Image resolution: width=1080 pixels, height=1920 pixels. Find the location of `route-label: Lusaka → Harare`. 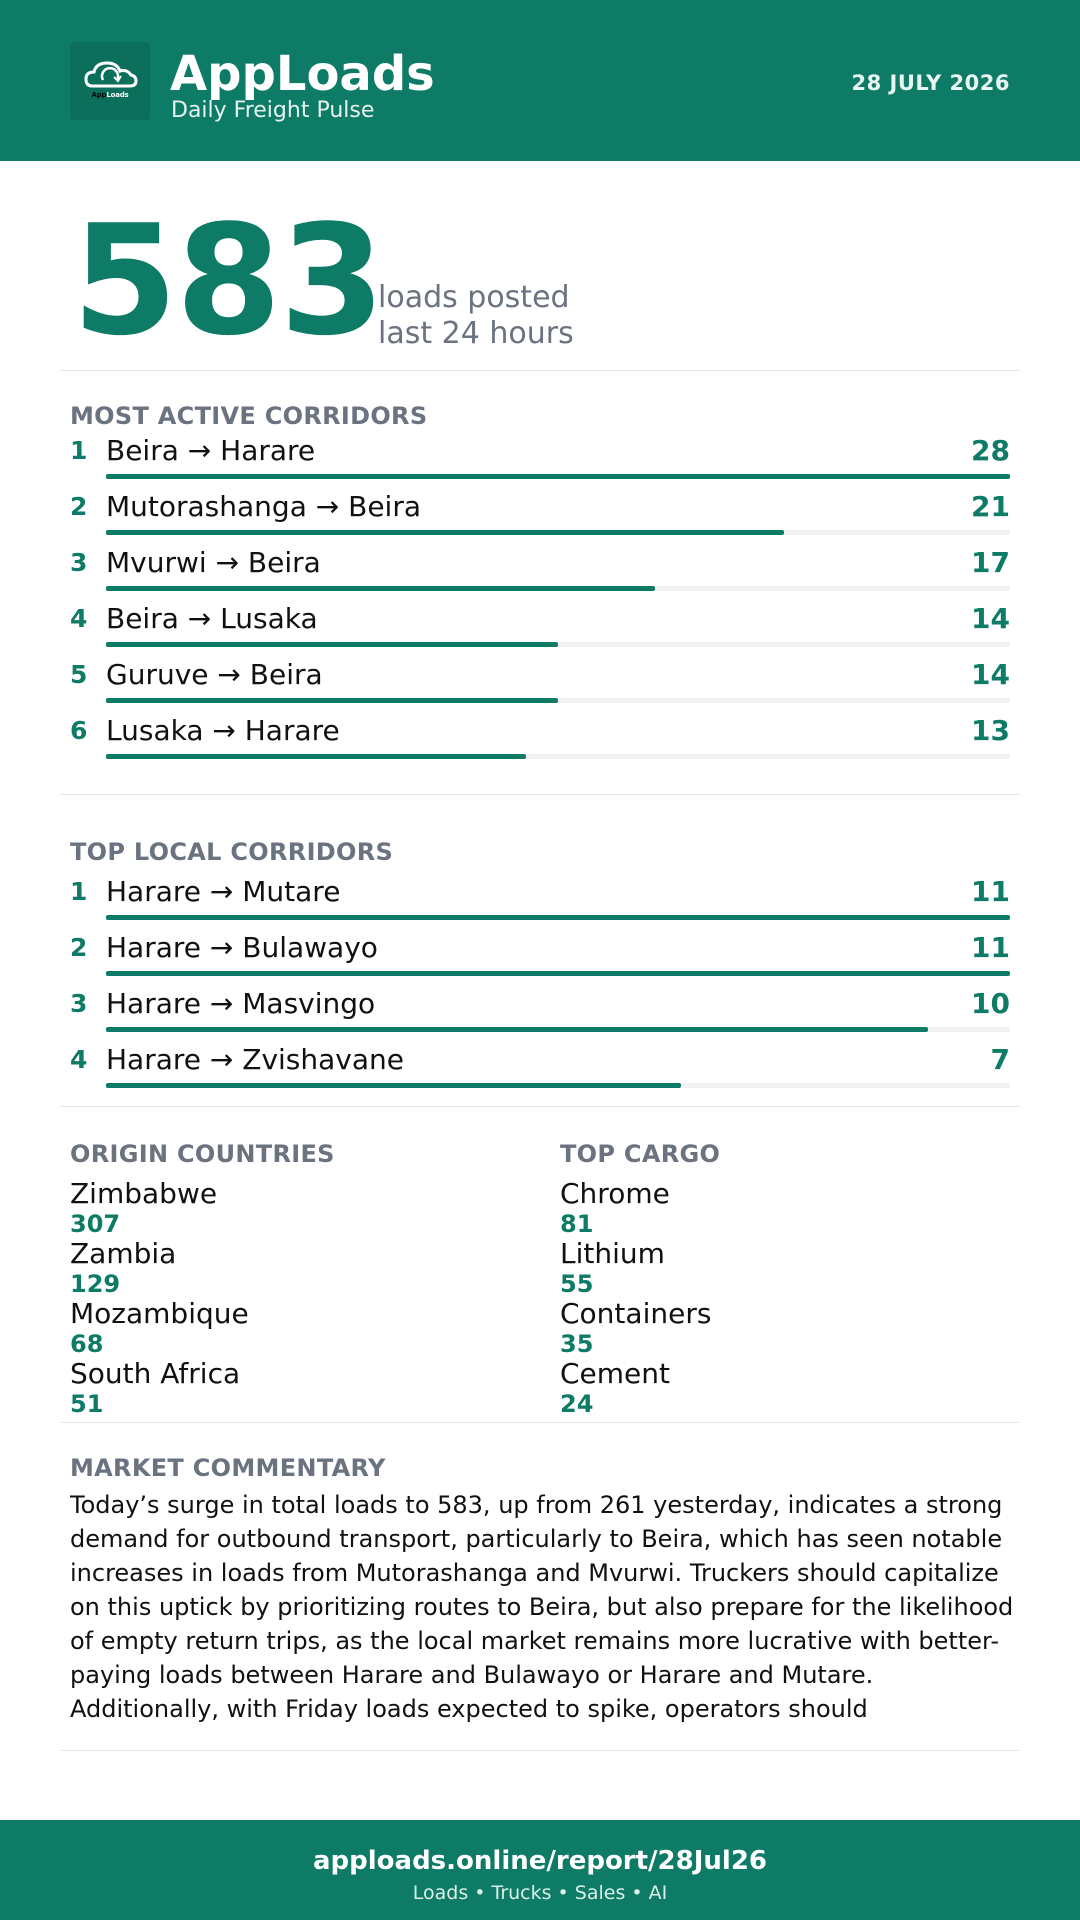

route-label: Lusaka → Harare is located at coordinates (223, 730).